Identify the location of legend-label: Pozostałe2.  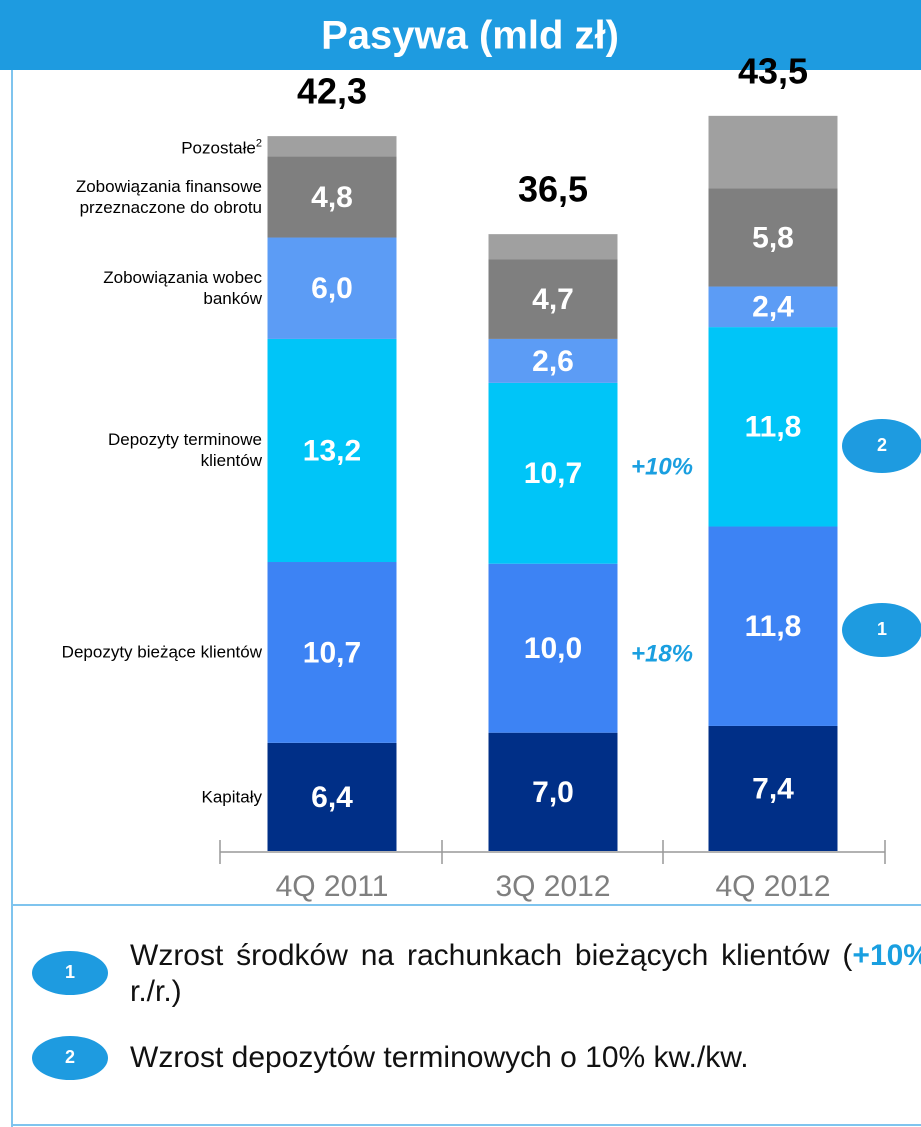
(221, 147).